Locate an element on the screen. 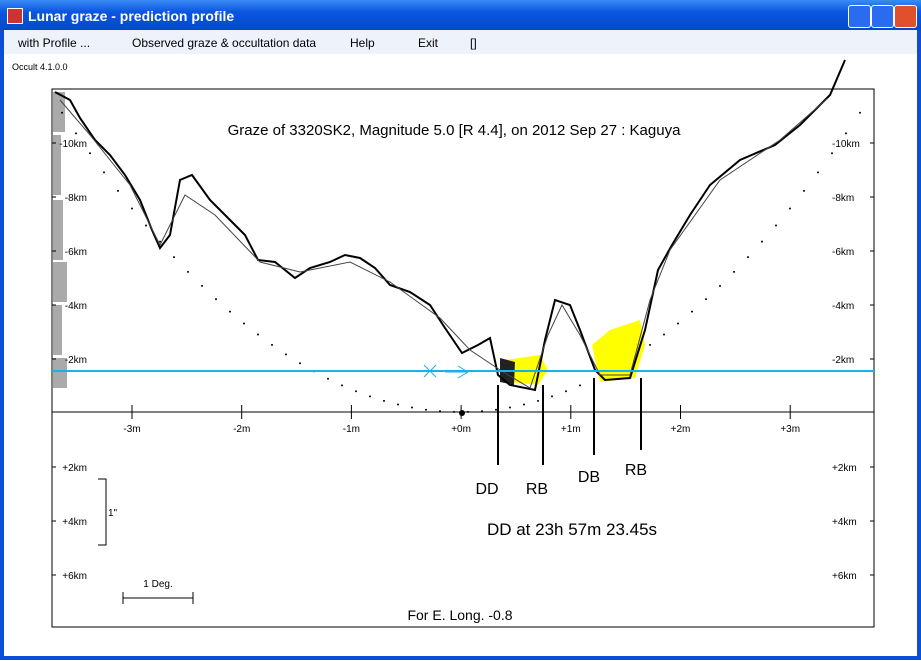 The height and width of the screenshot is (661, 921). minimize-button is located at coordinates (859, 16).